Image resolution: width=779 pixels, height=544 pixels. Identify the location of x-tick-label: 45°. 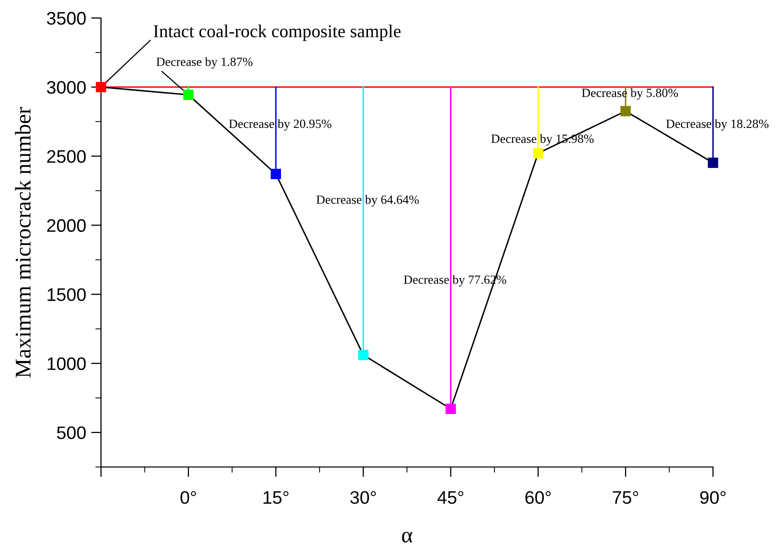
(450, 497).